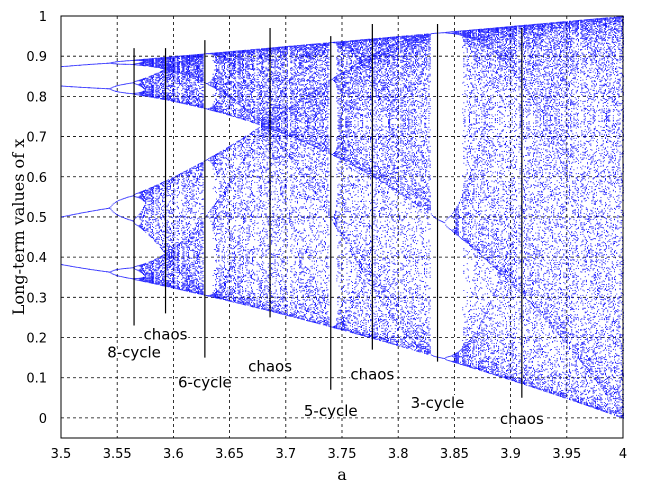  Describe the element at coordinates (36, 258) in the screenshot. I see `y-tick-label: 0.4` at that location.